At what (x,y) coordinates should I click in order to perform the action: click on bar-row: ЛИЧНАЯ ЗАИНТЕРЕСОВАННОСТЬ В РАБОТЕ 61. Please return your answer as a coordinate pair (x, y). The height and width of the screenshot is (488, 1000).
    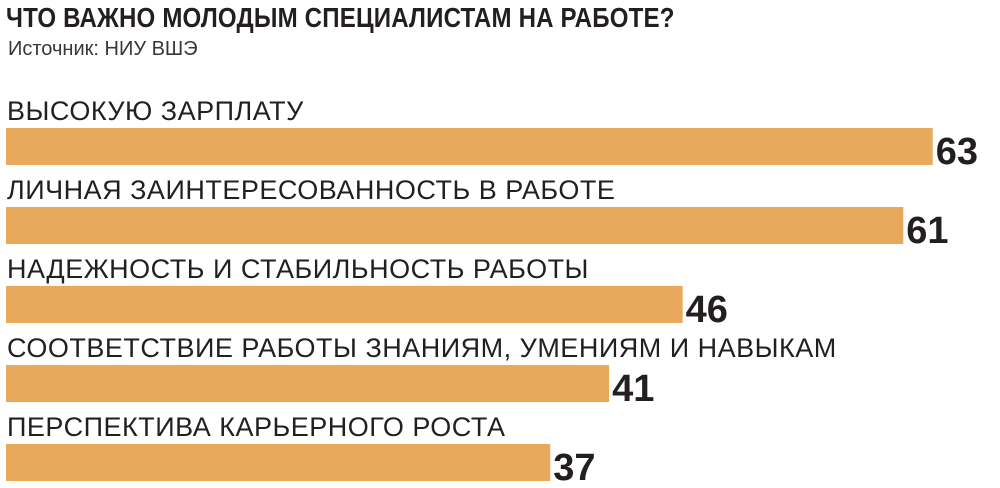
    Looking at the image, I should click on (477, 213).